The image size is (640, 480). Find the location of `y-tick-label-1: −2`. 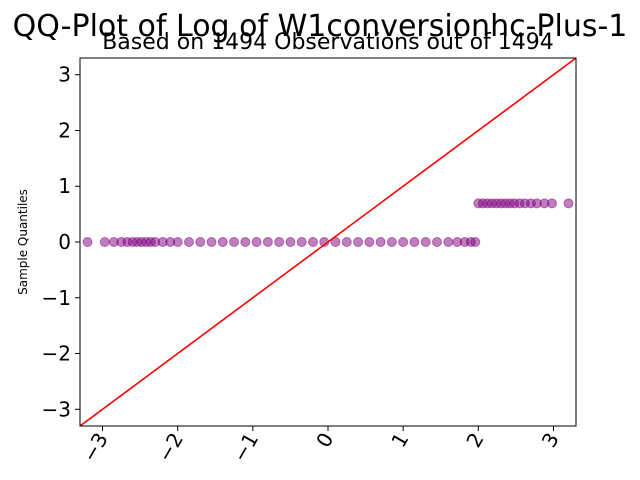

y-tick-label-1: −2 is located at coordinates (56, 354).